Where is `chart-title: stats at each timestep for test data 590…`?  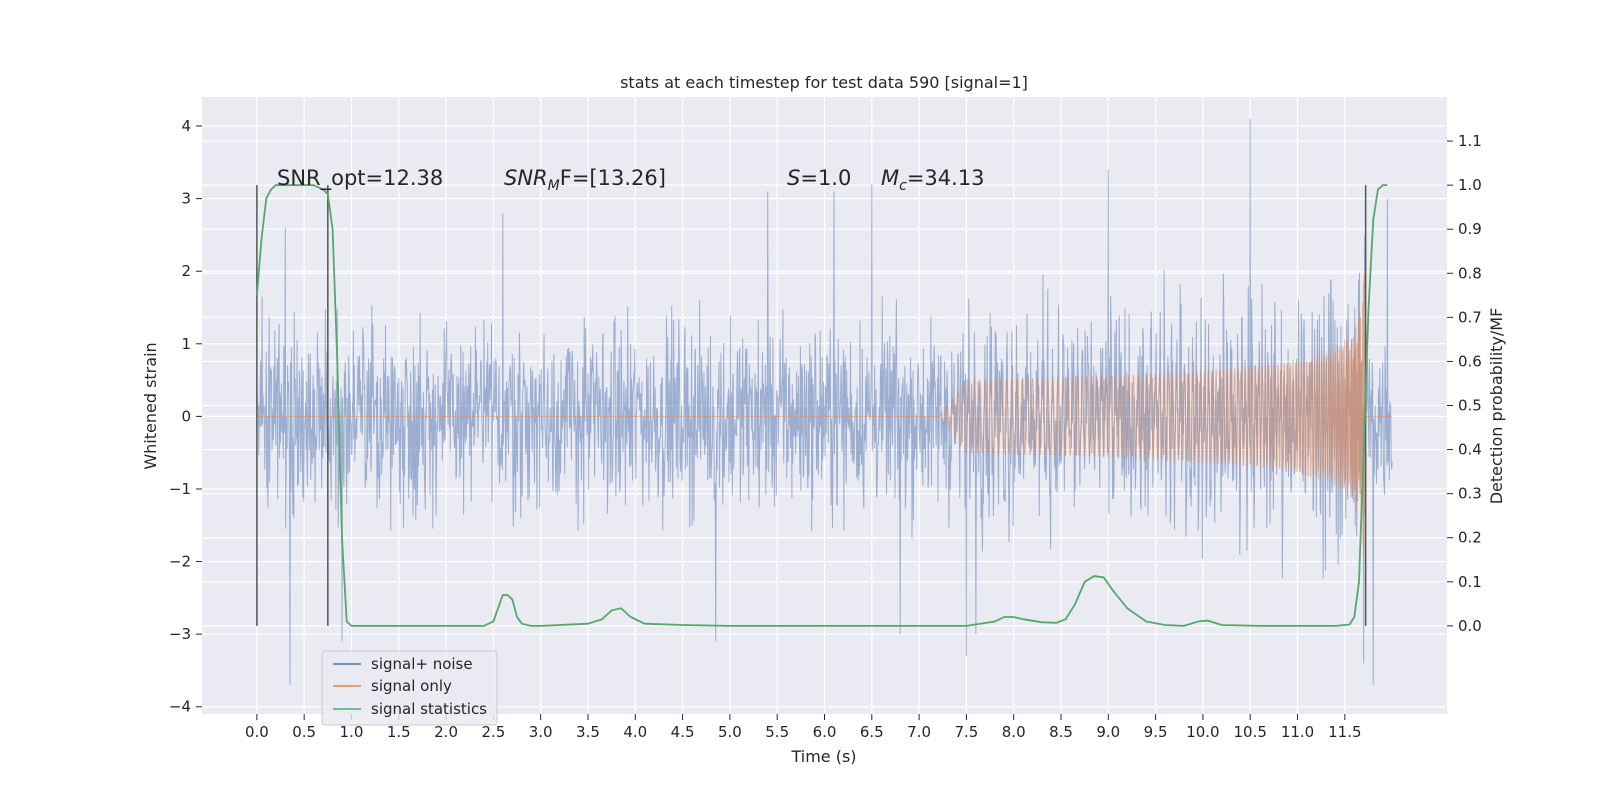 chart-title: stats at each timestep for test data 590… is located at coordinates (824, 82).